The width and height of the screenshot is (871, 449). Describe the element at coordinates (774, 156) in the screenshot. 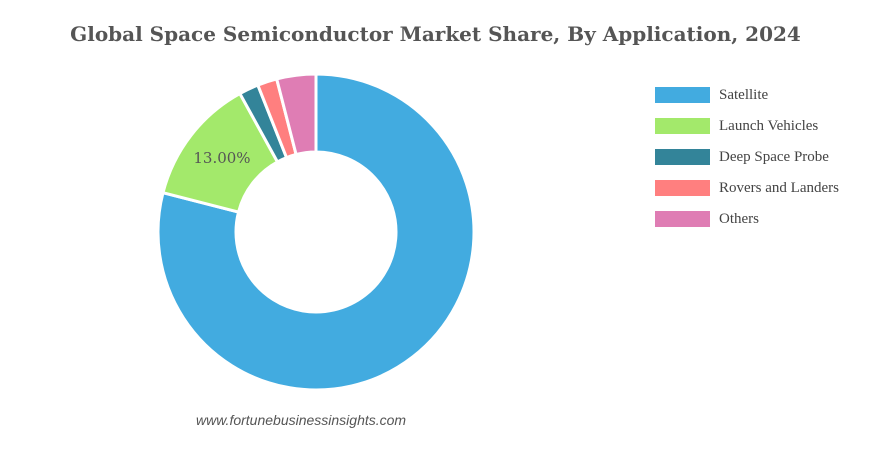

I see `legend-label: Deep Space Probe` at that location.